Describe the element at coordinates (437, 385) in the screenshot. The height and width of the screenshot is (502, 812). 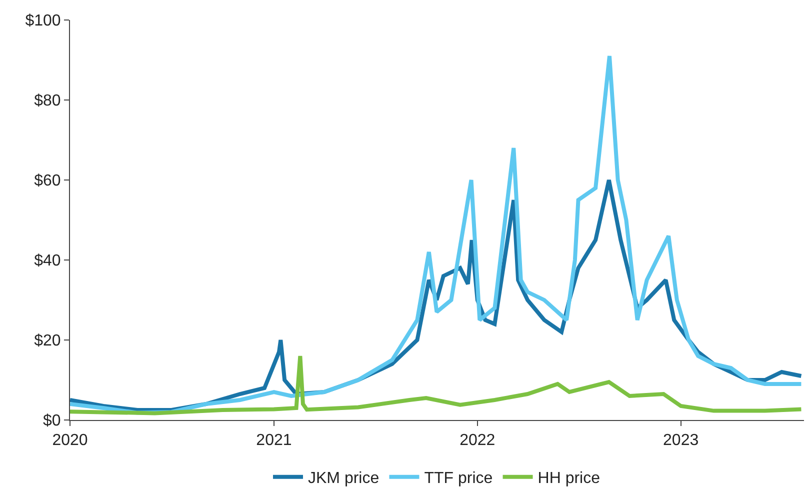
I see `line-series` at that location.